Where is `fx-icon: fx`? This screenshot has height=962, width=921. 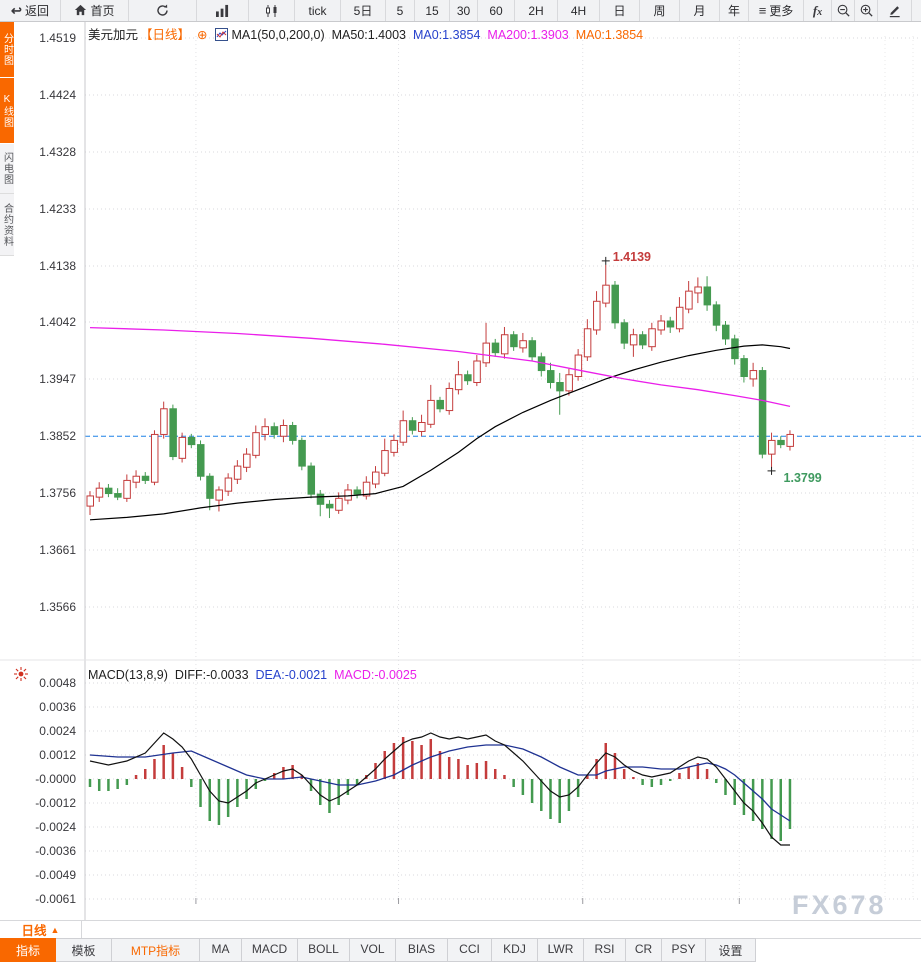
fx-icon: fx is located at coordinates (817, 11).